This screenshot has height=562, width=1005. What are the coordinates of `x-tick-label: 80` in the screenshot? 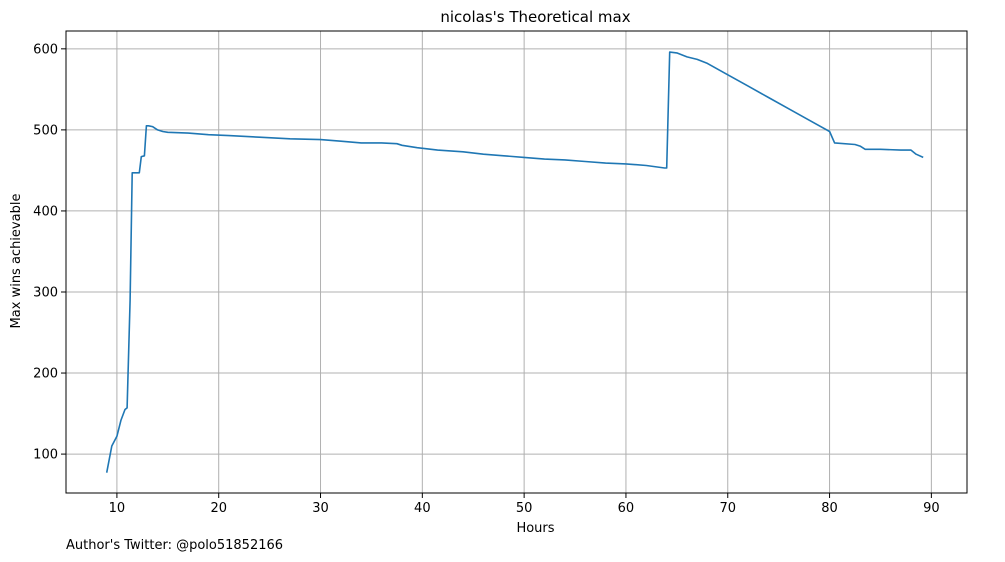 It's located at (829, 508).